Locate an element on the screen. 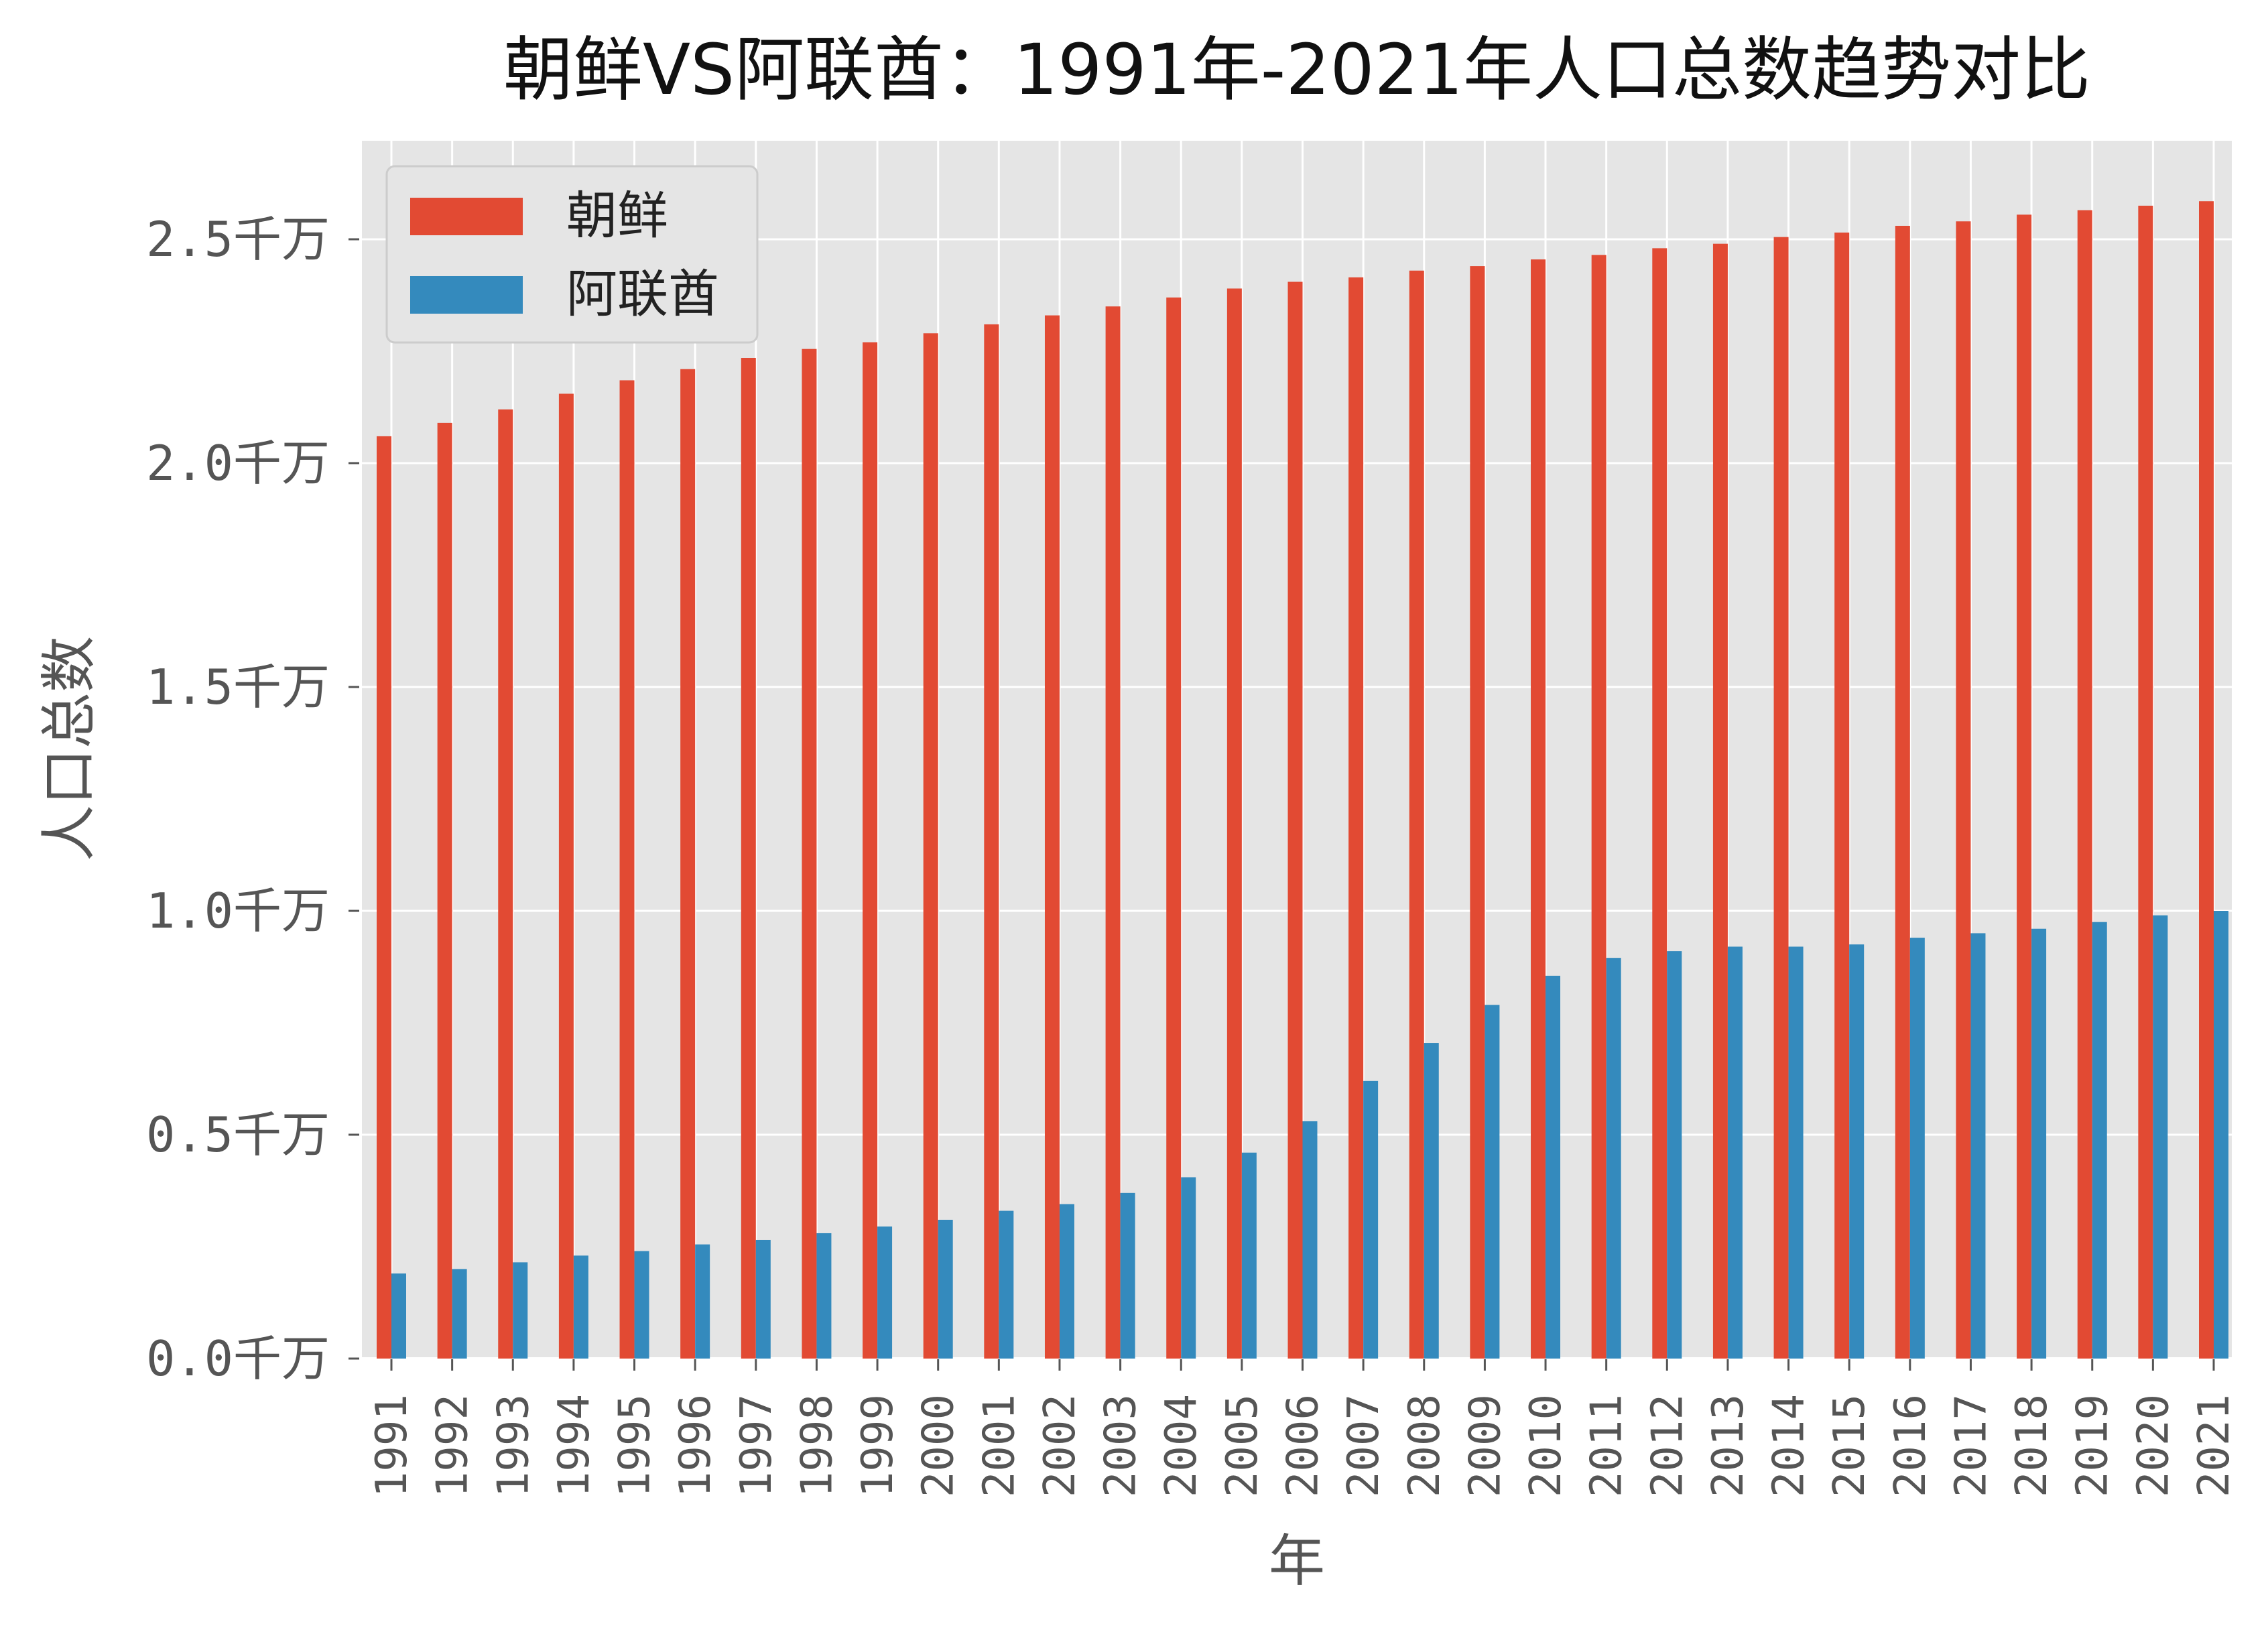  y-tick-label: 2.0千万 is located at coordinates (238, 463).